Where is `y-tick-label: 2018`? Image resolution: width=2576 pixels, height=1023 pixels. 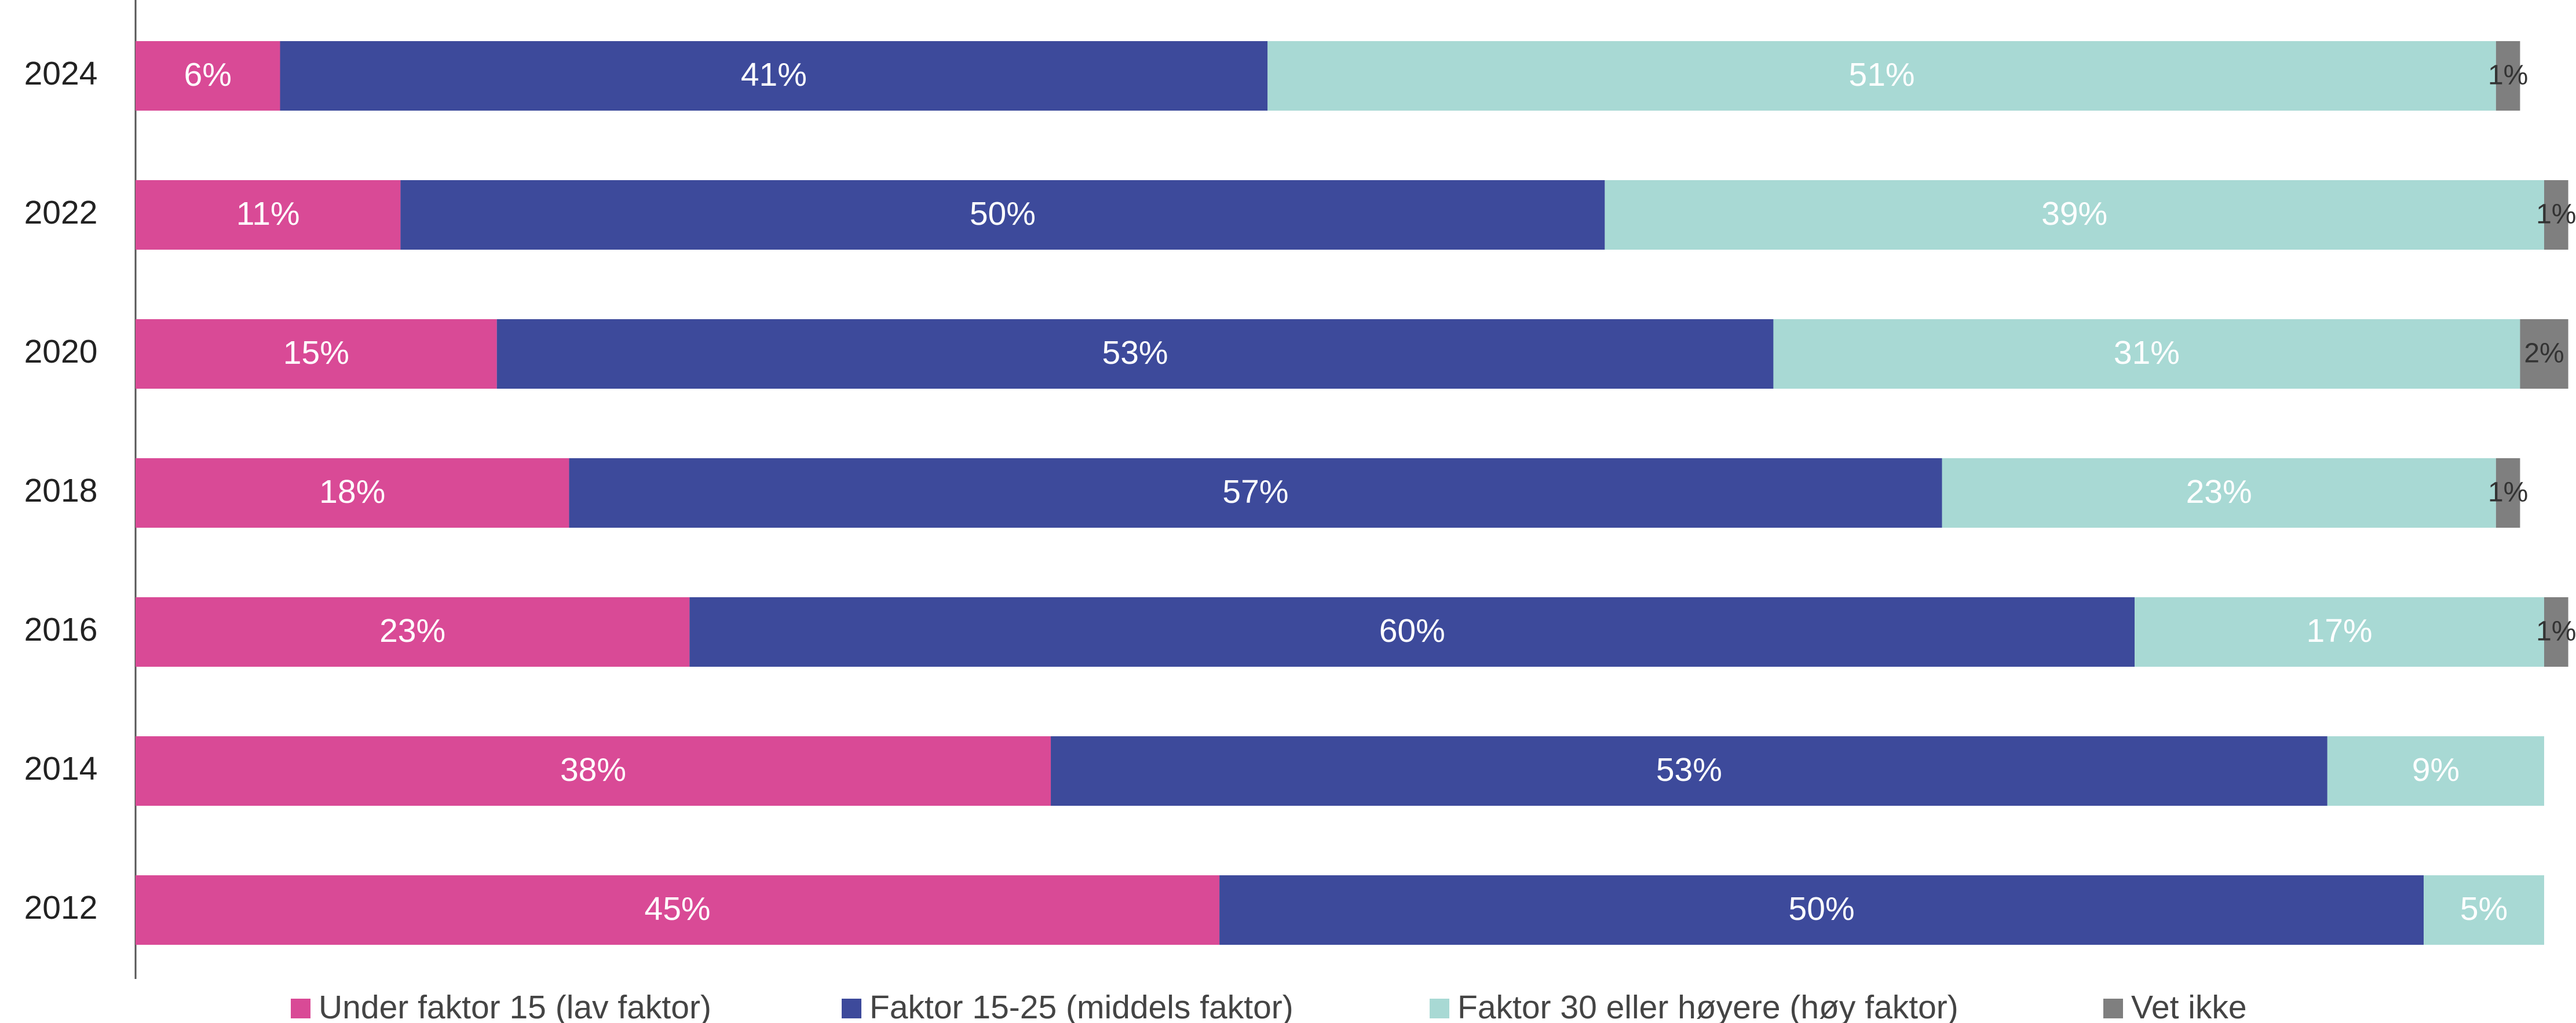
y-tick-label: 2018 is located at coordinates (61, 490).